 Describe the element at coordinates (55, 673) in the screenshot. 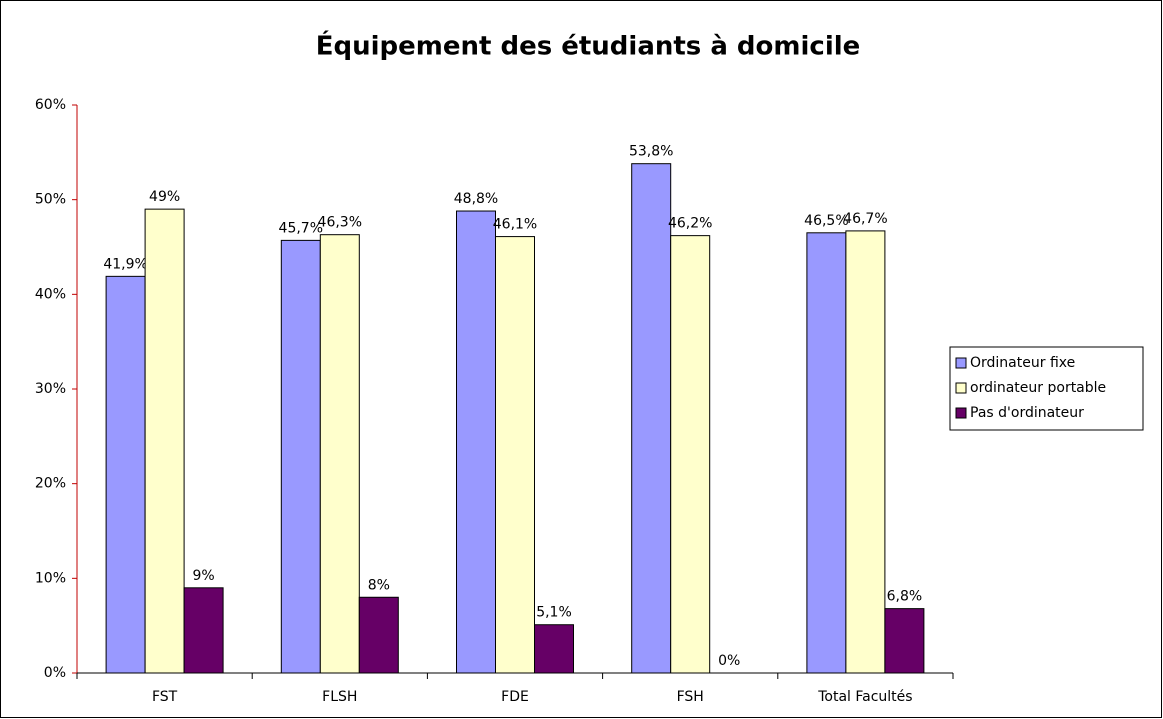

I see `y-tick-label: 0%` at that location.